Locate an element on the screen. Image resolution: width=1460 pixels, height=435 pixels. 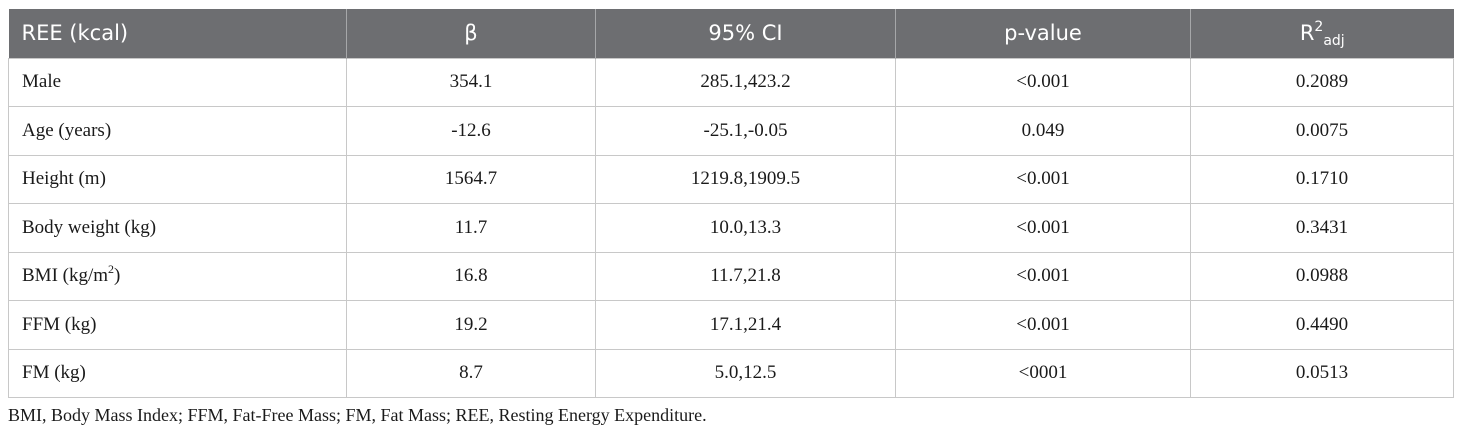
row-label-sup: 2 is located at coordinates (111, 269).